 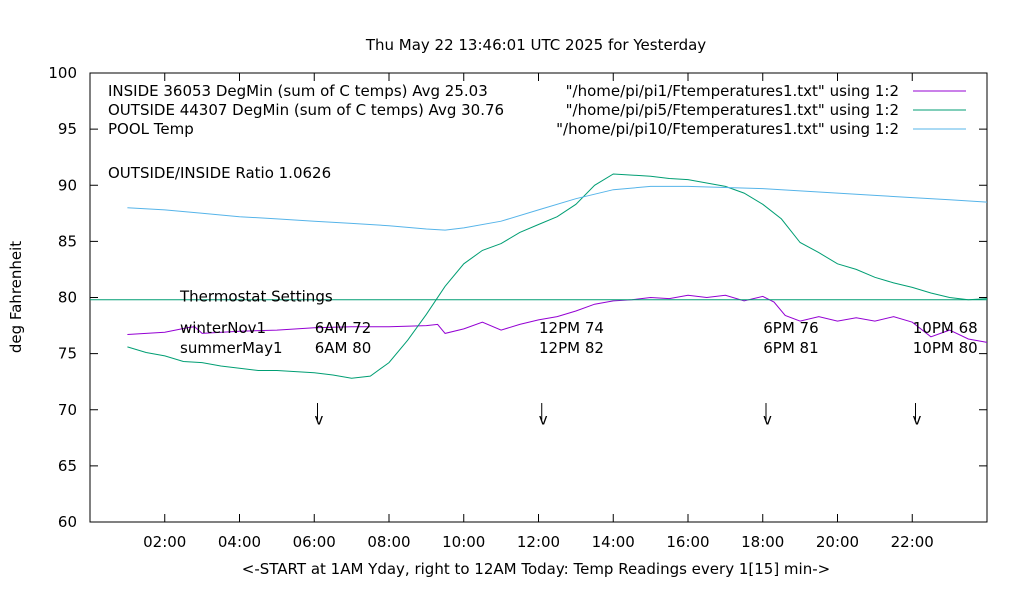 What do you see at coordinates (67, 241) in the screenshot?
I see `y-tick-label: 85` at bounding box center [67, 241].